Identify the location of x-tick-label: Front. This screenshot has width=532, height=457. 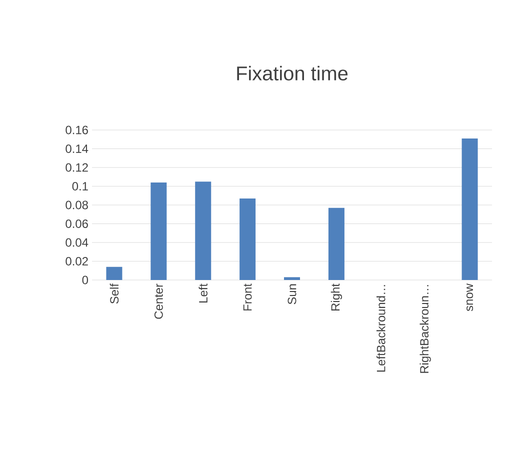
(247, 297).